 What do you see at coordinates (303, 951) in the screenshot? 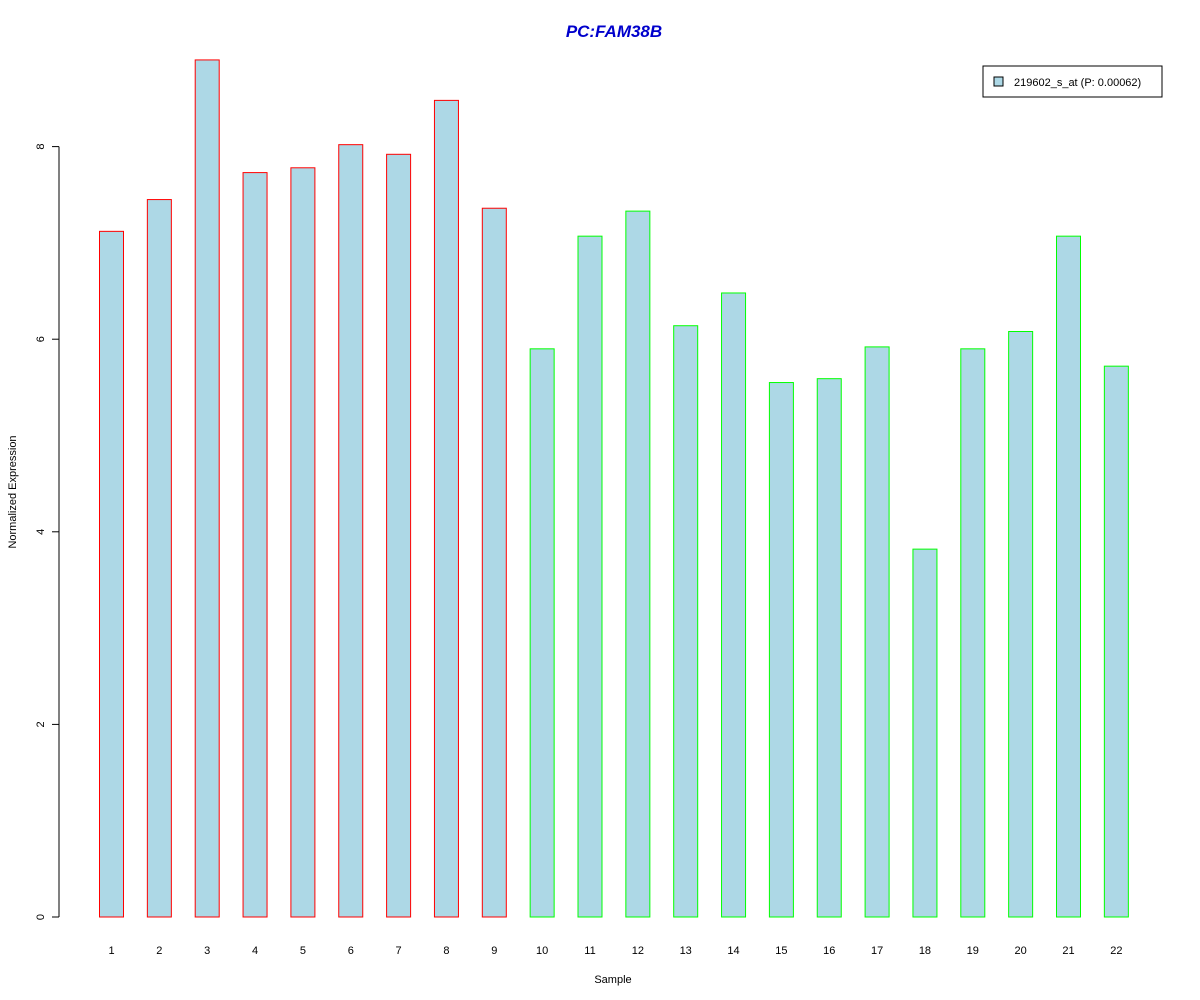
I see `x-tick-label: 5` at bounding box center [303, 951].